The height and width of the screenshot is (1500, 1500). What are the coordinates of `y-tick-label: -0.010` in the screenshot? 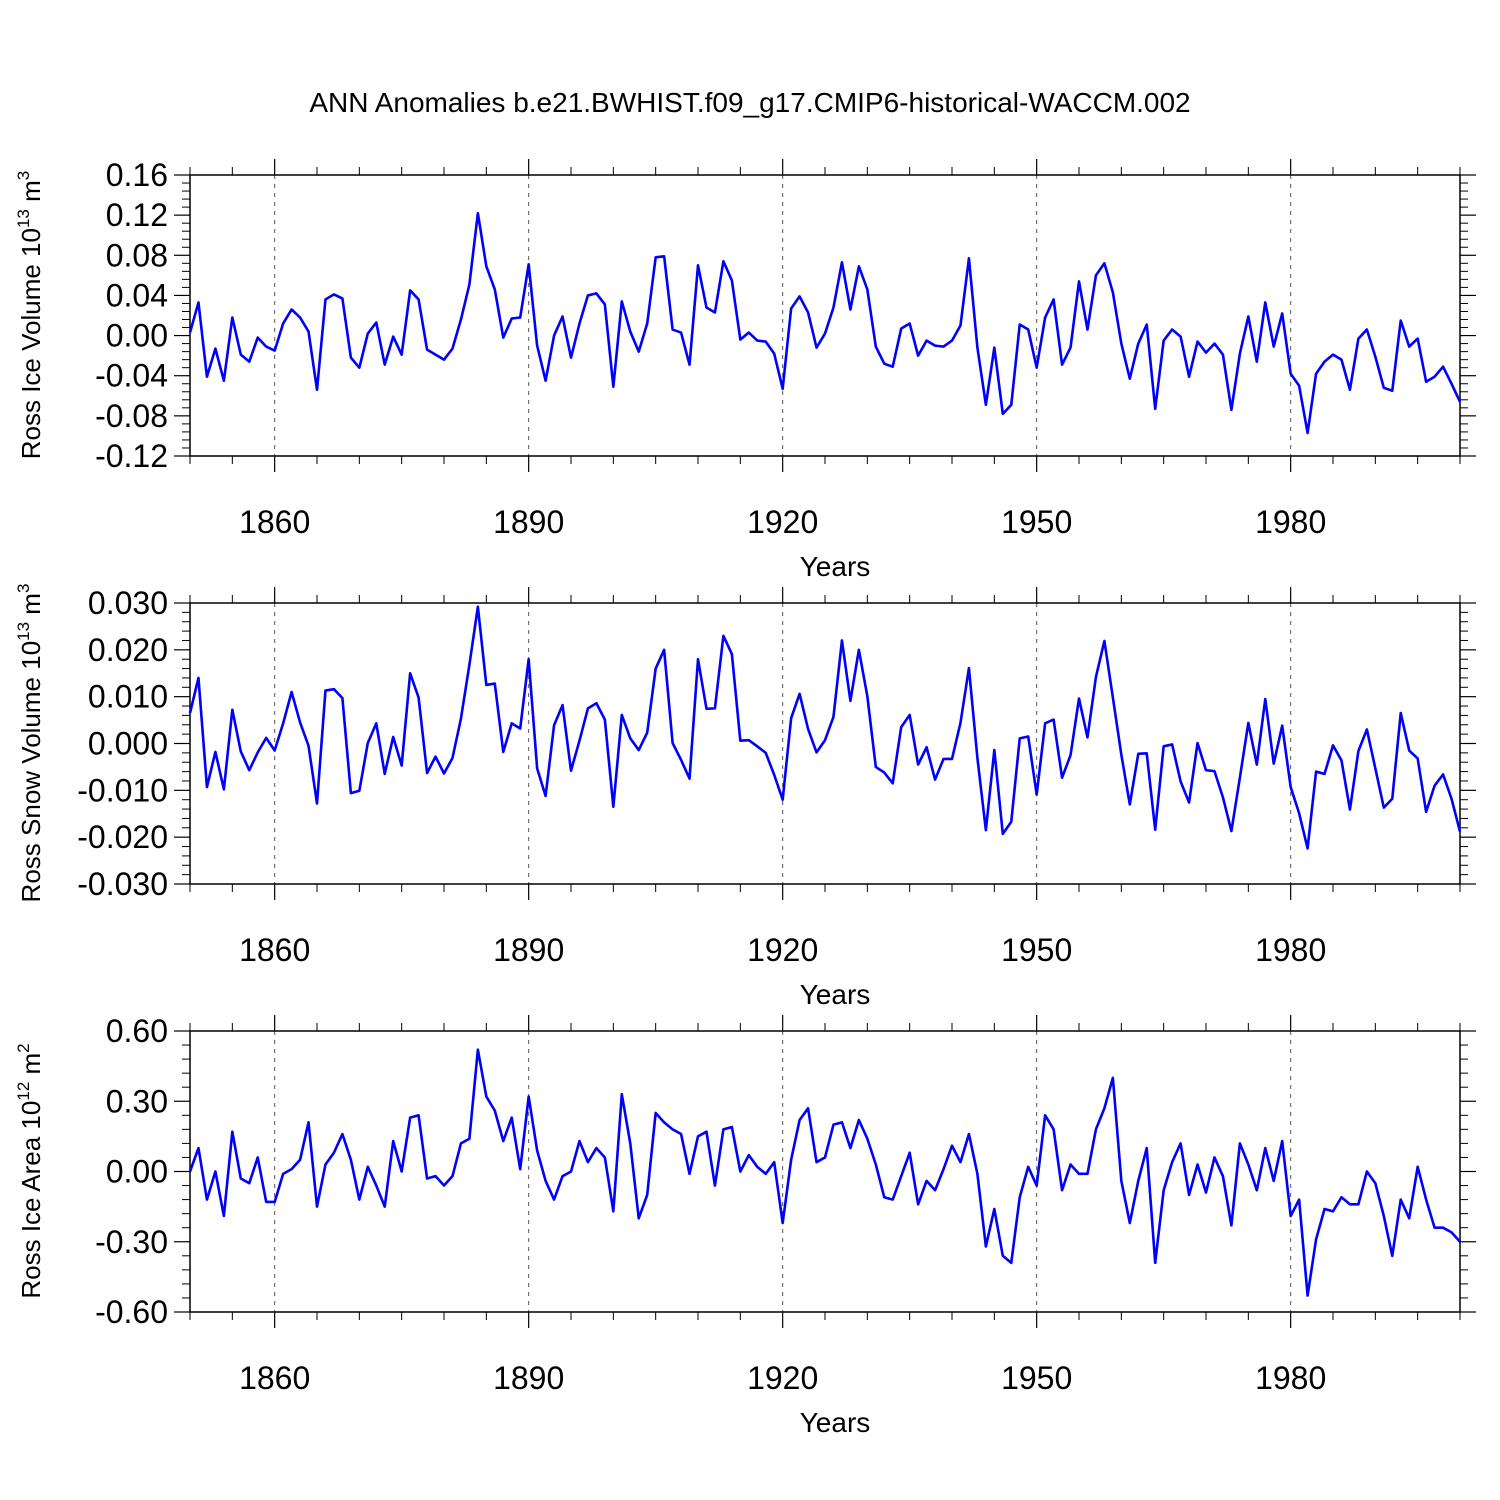 It's located at (122, 790).